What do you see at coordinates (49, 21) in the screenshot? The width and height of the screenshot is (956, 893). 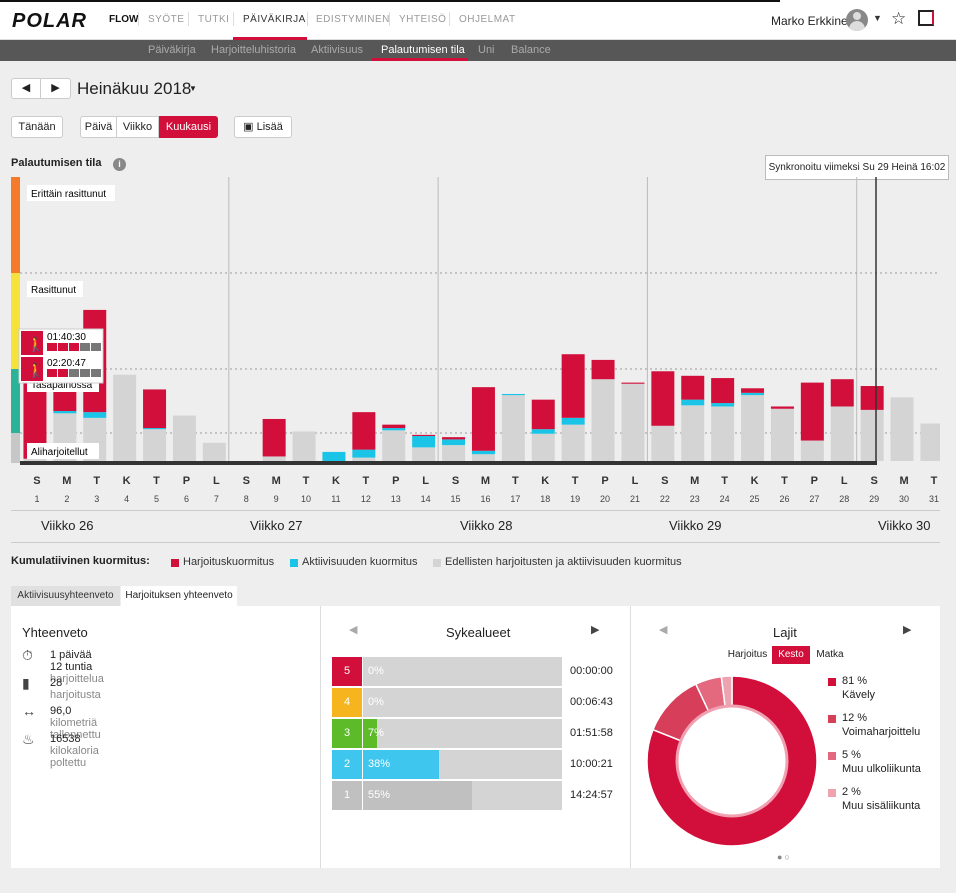 I see `polar-logo: POLAR` at bounding box center [49, 21].